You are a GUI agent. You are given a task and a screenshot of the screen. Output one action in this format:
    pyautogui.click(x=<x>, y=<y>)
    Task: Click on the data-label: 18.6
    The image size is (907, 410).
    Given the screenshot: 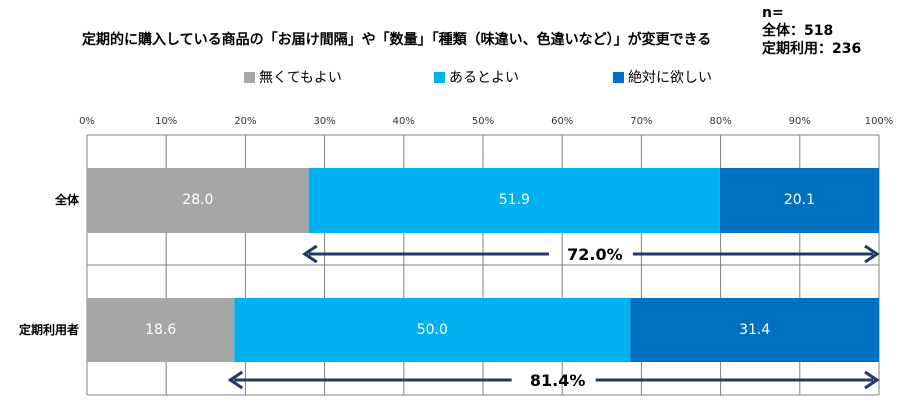 What is the action you would take?
    pyautogui.click(x=160, y=330)
    